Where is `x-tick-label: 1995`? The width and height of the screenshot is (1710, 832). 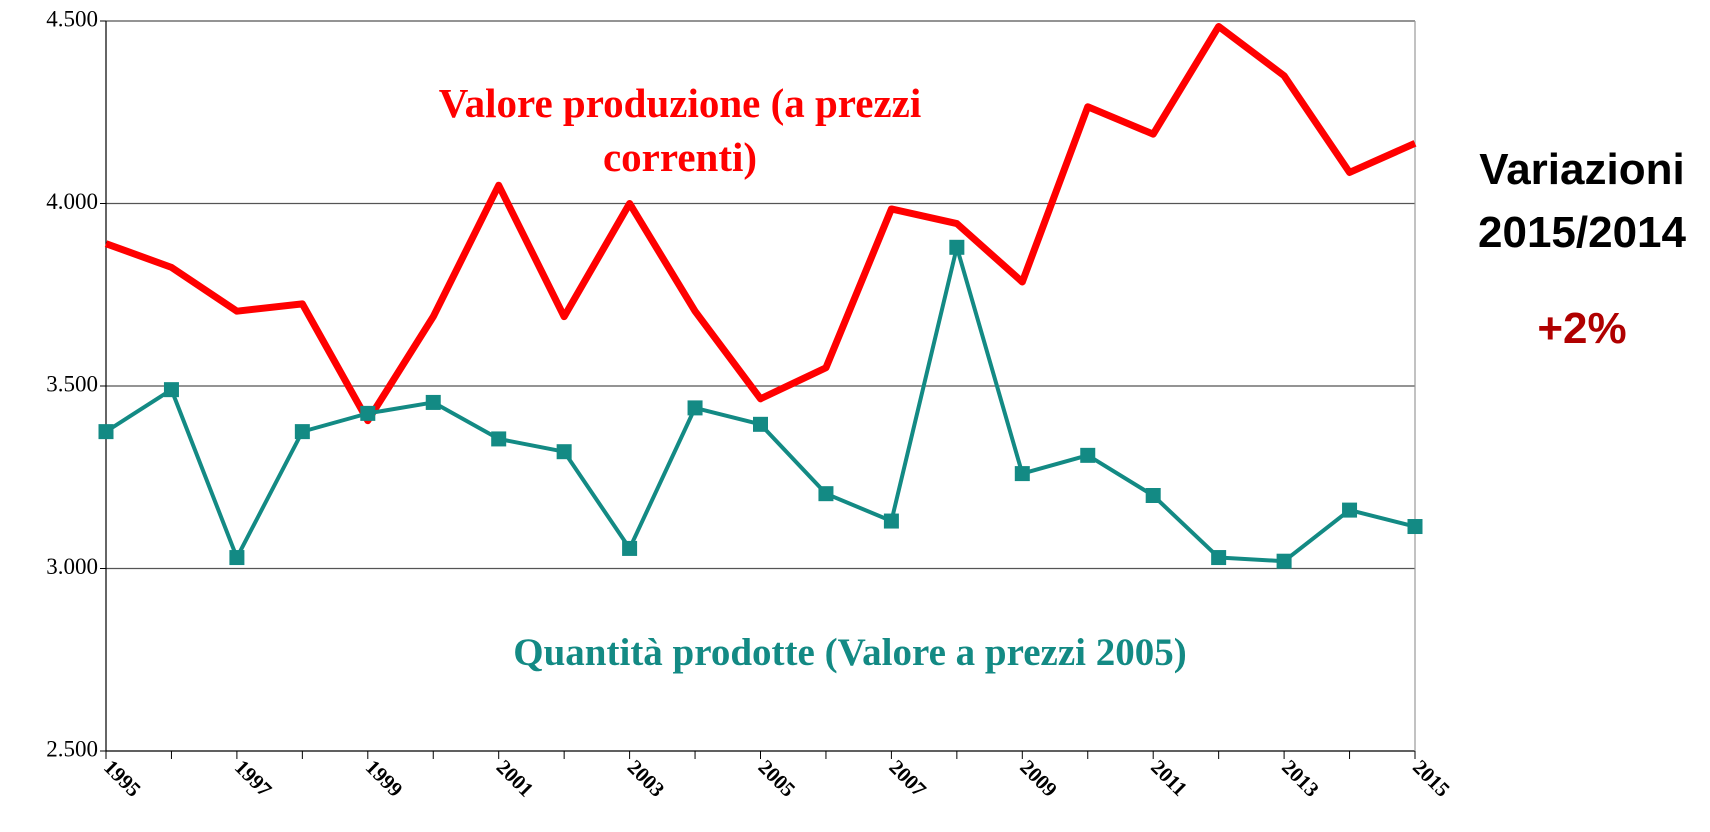
x-tick-label: 1995 is located at coordinates (122, 778).